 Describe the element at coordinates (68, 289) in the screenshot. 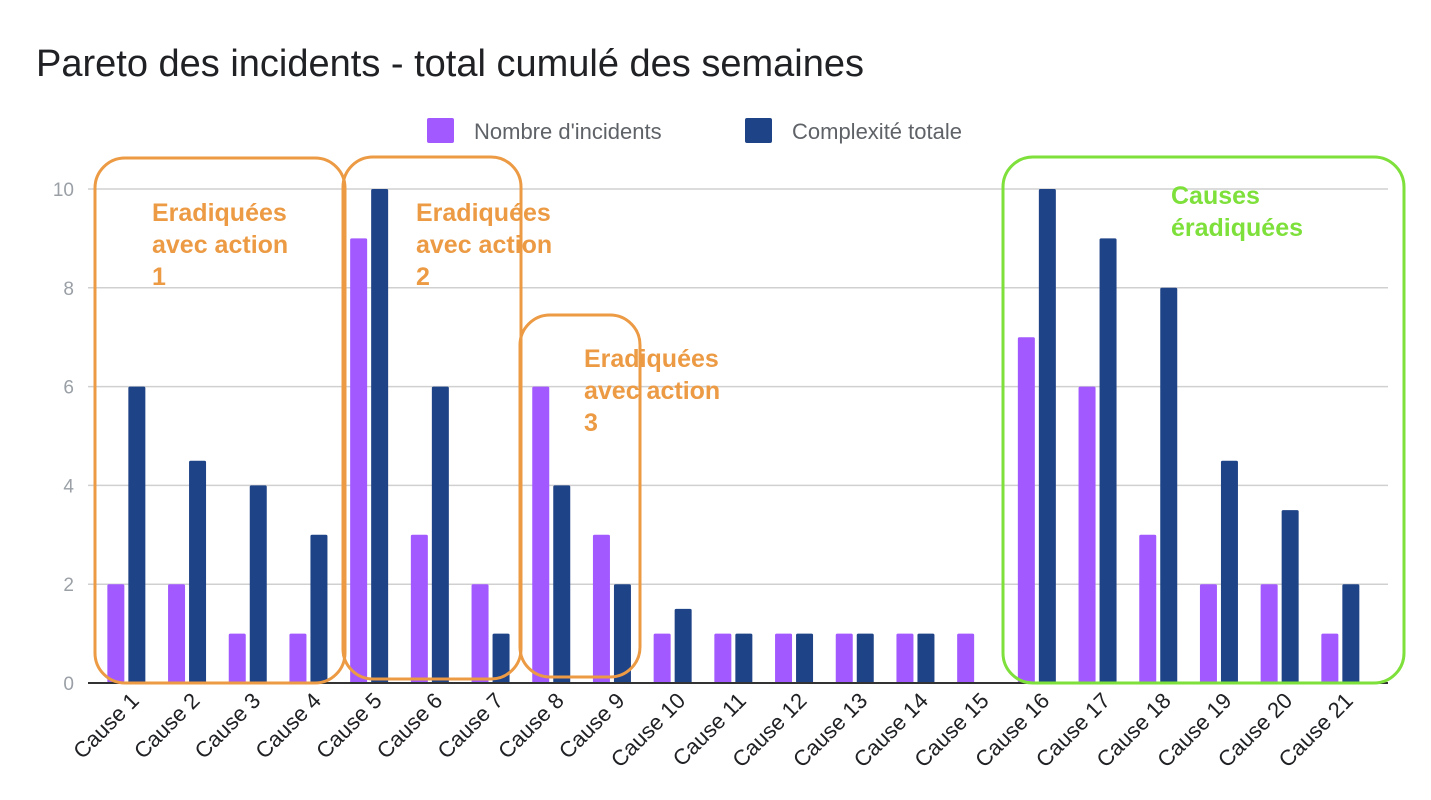

I see `y-tick-label: 8` at that location.